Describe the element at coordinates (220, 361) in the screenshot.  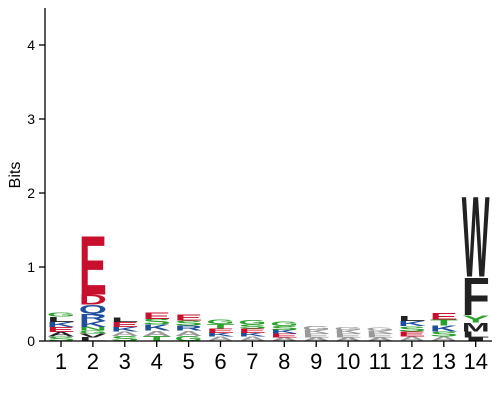
I see `x-tick-label: 6` at that location.